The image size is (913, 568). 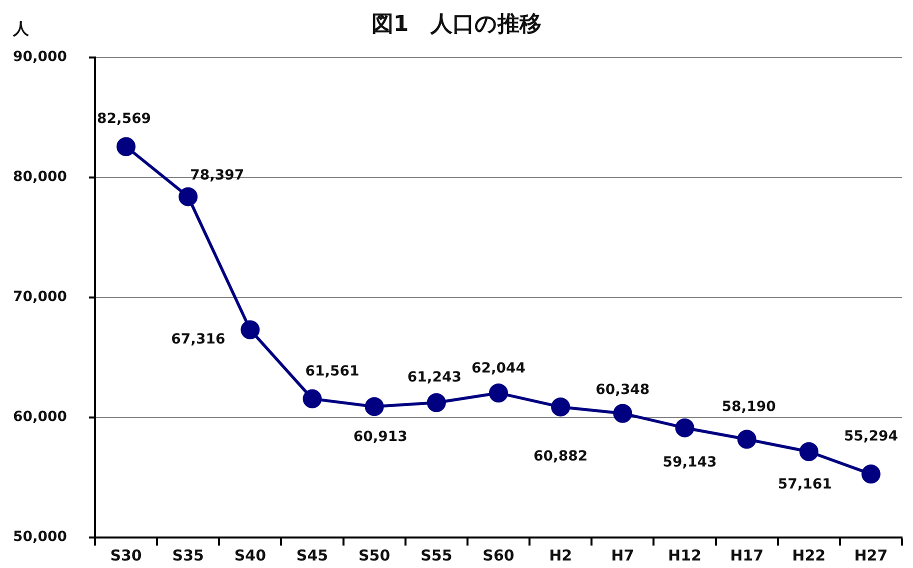 I want to click on y-tick-label: 80,000, so click(x=40, y=177).